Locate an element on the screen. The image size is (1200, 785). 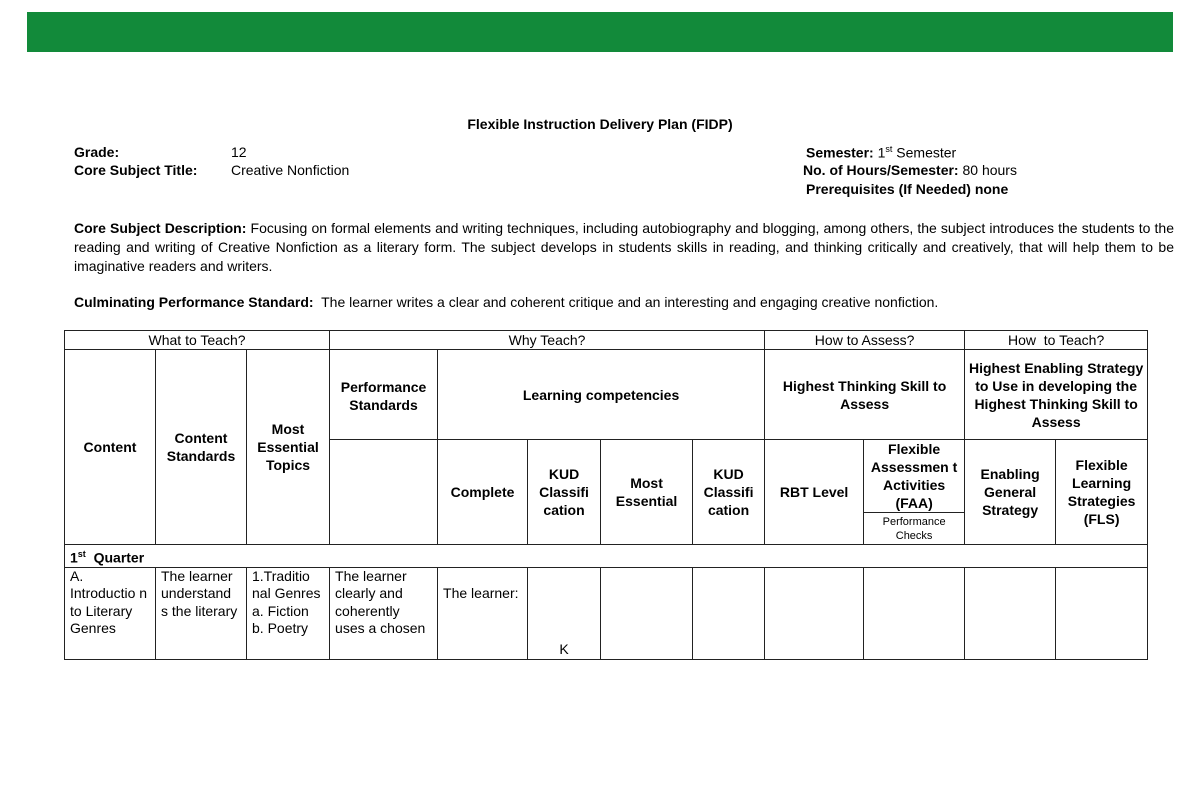
col-fls: Flexible Learning Strategies (FLS) is located at coordinates (1102, 492).